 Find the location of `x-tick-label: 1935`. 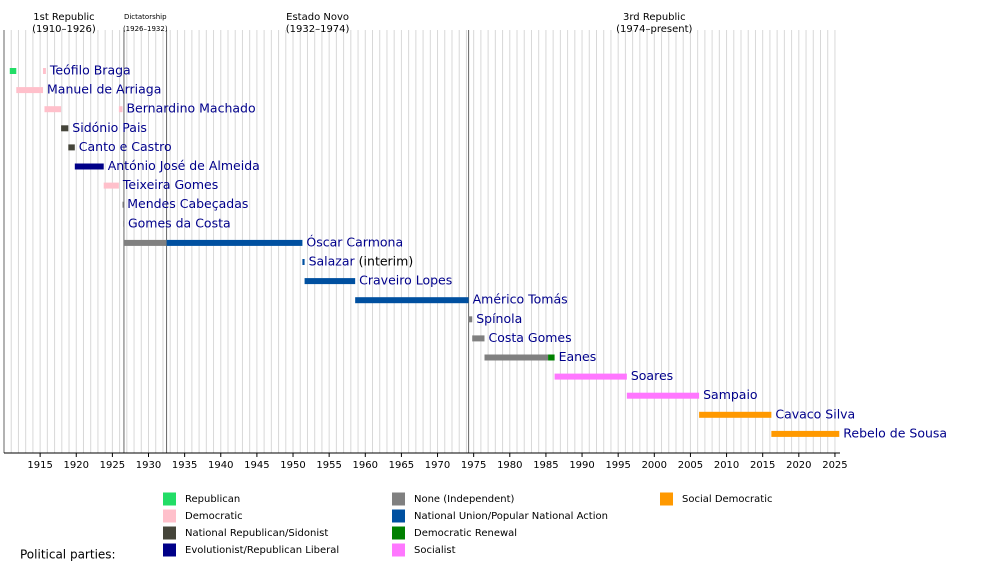

x-tick-label: 1935 is located at coordinates (184, 465).